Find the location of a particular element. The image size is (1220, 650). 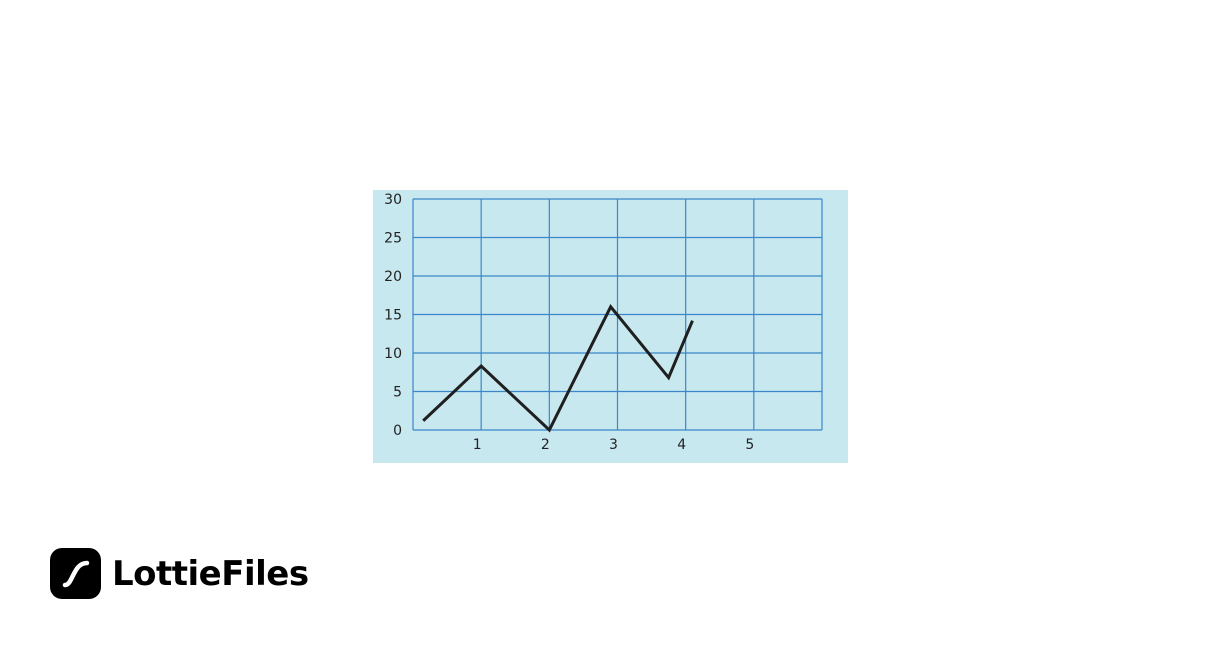

y-tick-label: 5 is located at coordinates (397, 393).